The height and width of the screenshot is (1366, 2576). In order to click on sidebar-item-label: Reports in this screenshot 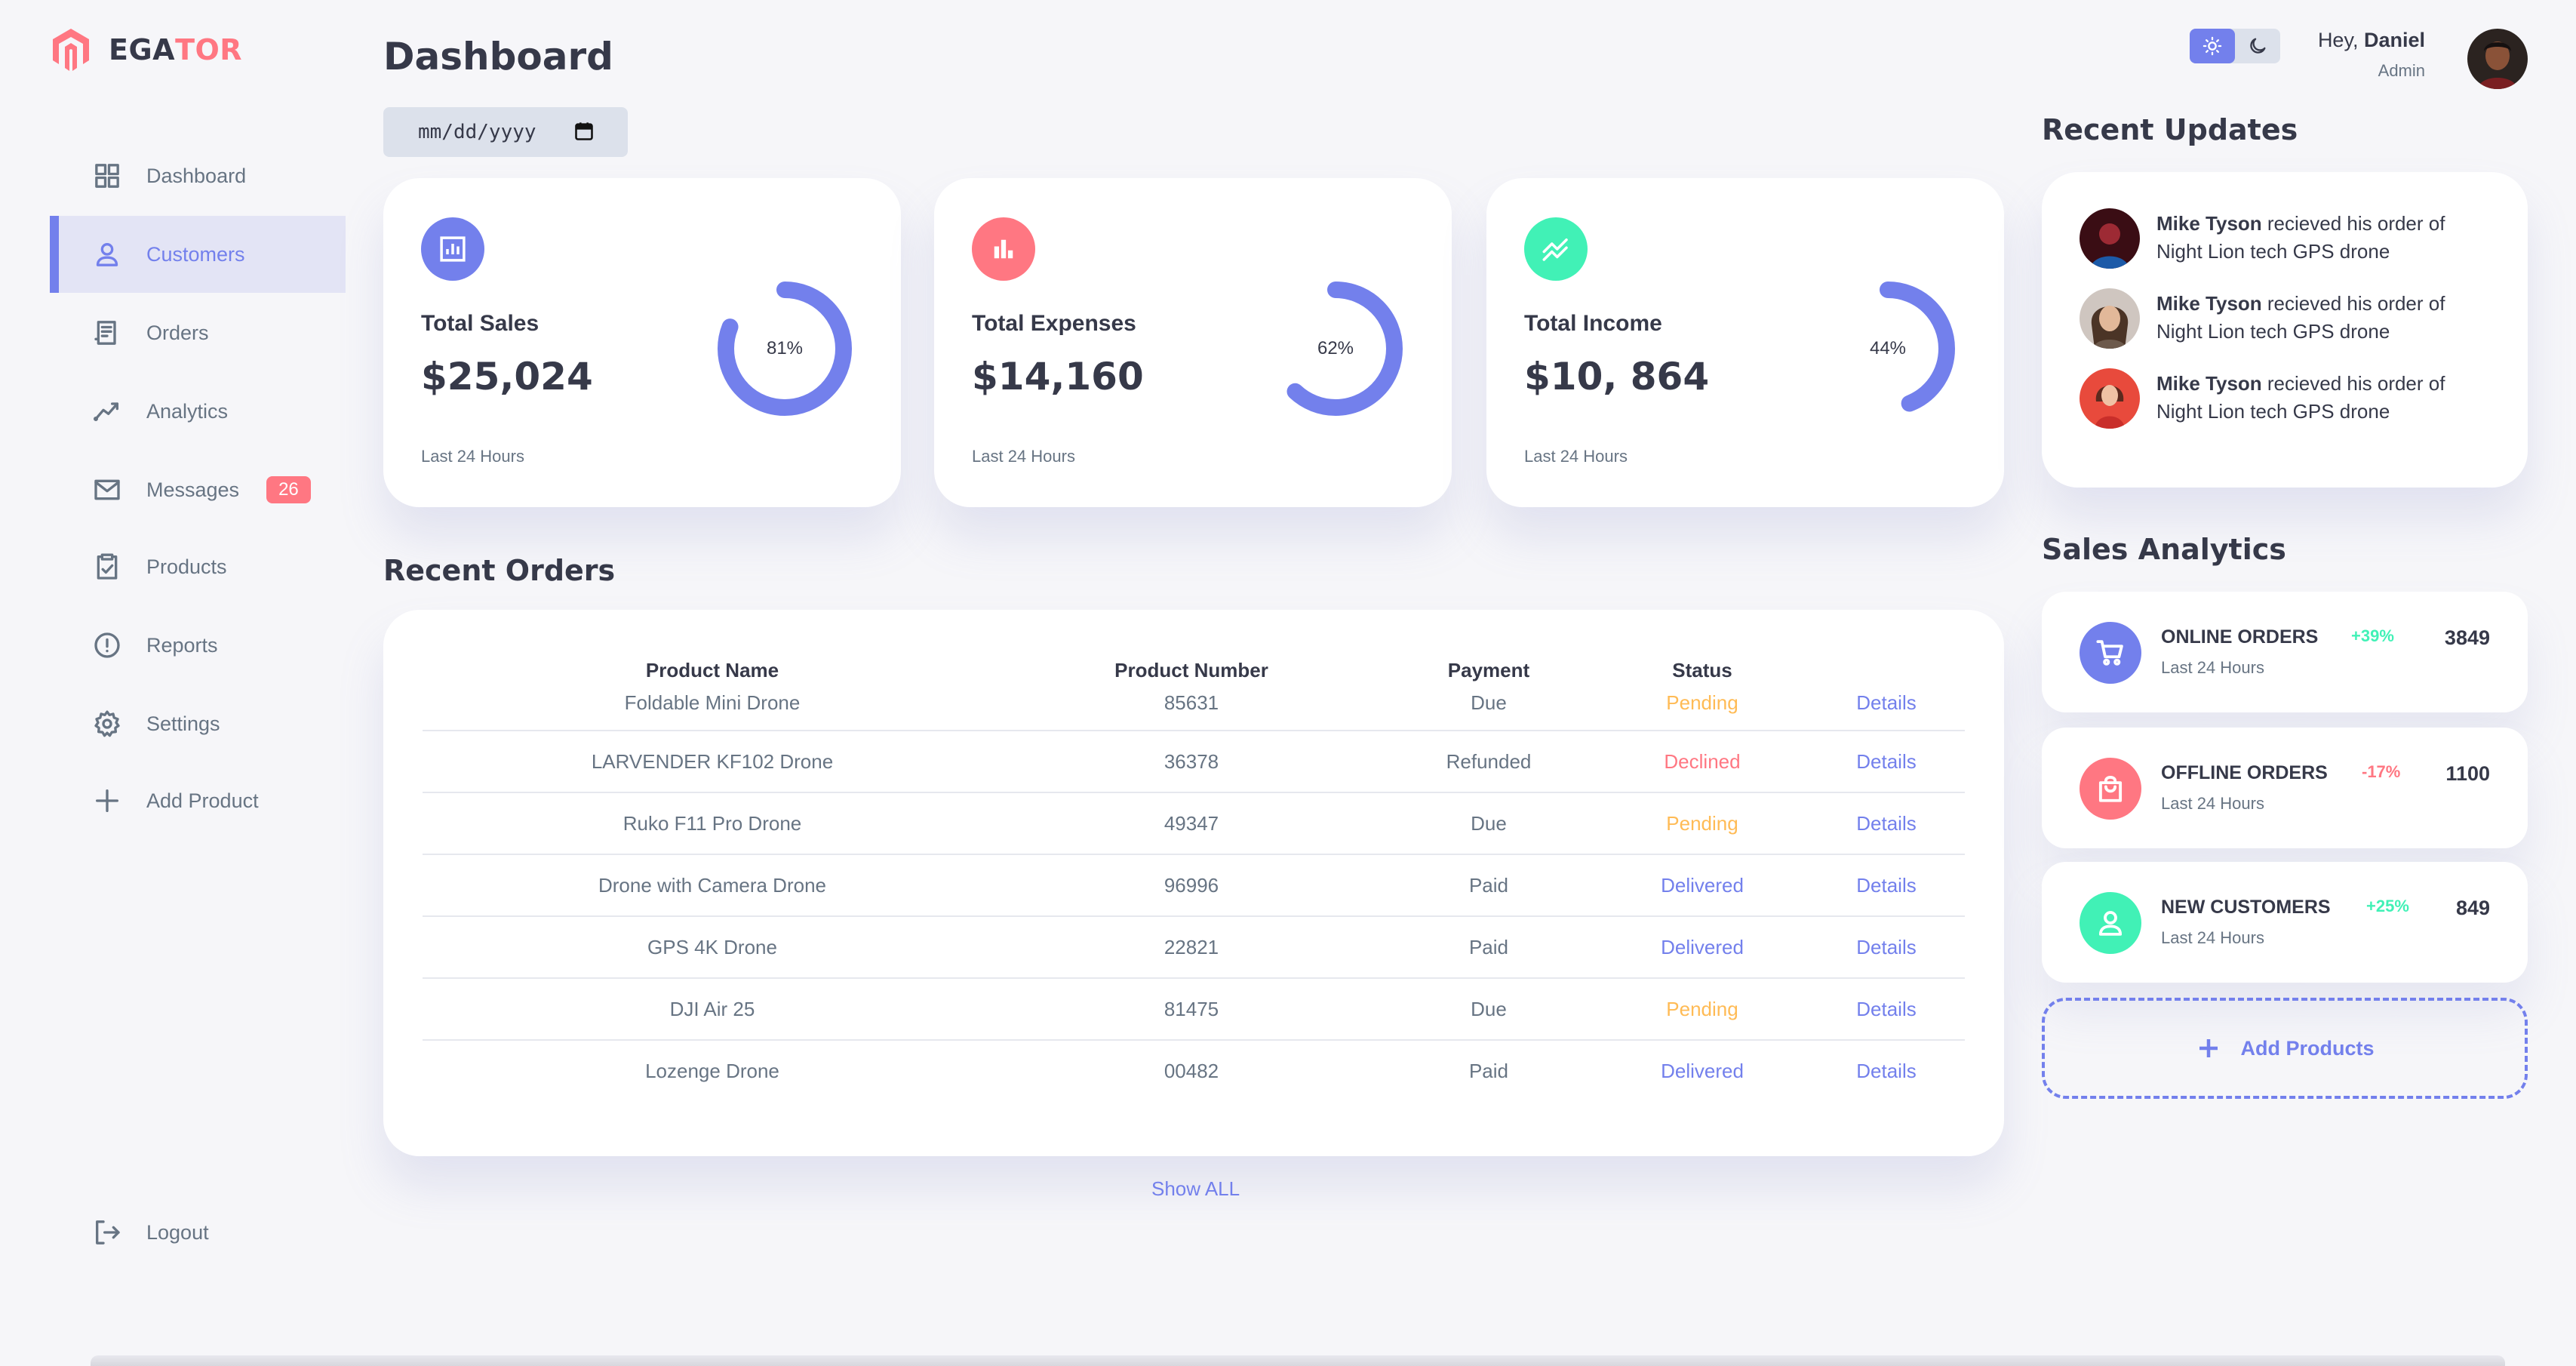, I will do `click(182, 645)`.